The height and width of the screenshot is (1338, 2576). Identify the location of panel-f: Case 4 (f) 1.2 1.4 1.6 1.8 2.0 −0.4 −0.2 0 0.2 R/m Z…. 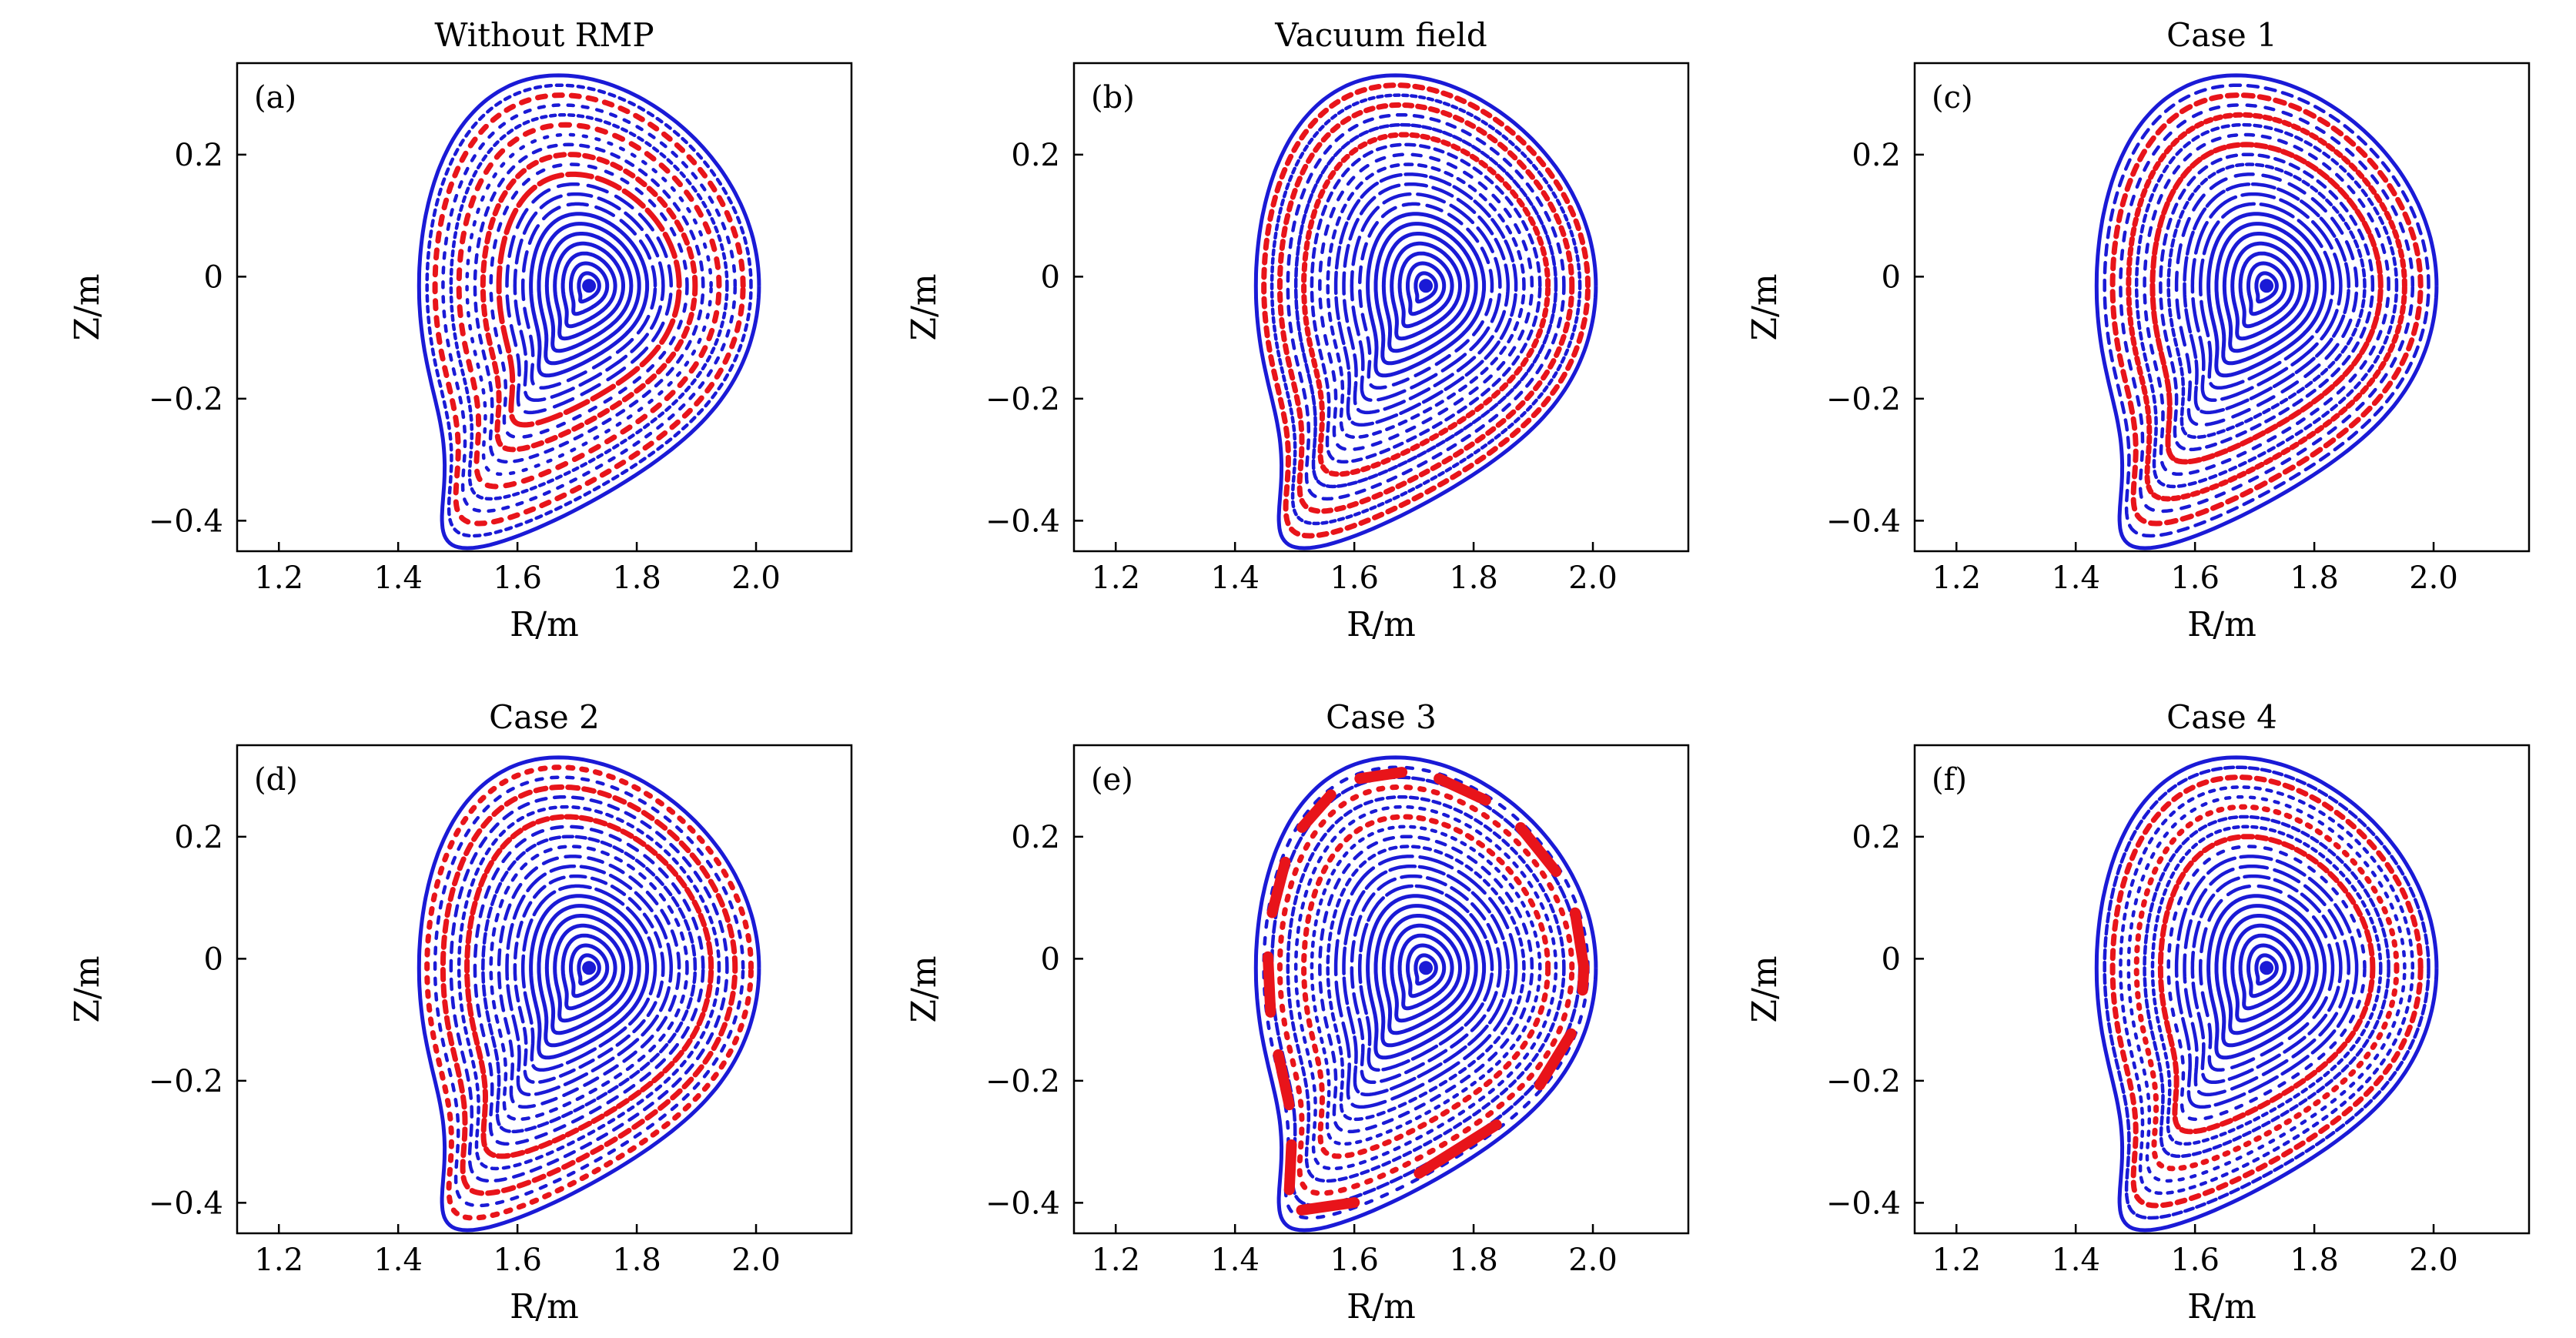
(2138, 1012).